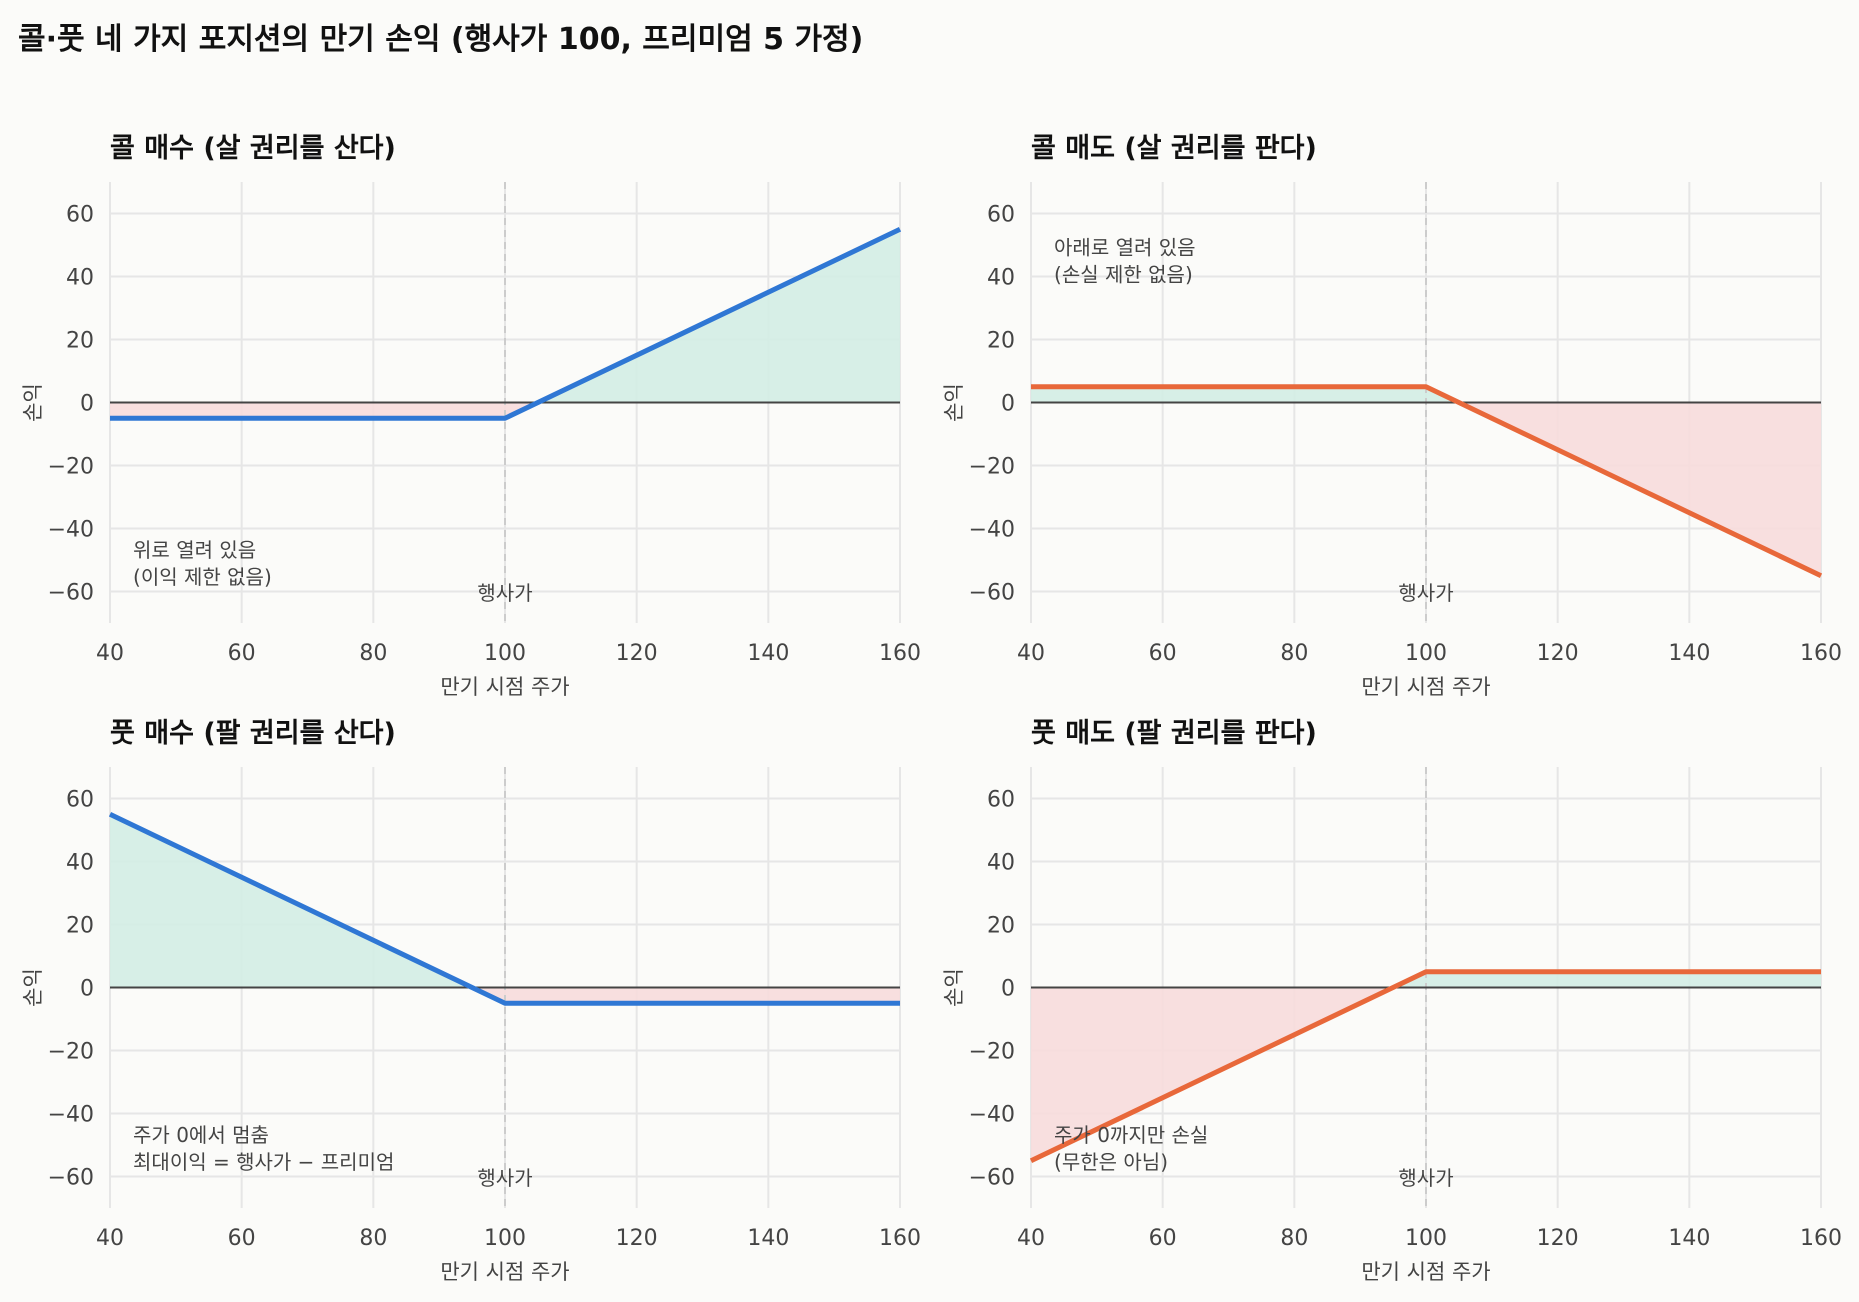 This screenshot has width=1859, height=1302. I want to click on annotation-text: 아래로 열려 있음, so click(1125, 247).